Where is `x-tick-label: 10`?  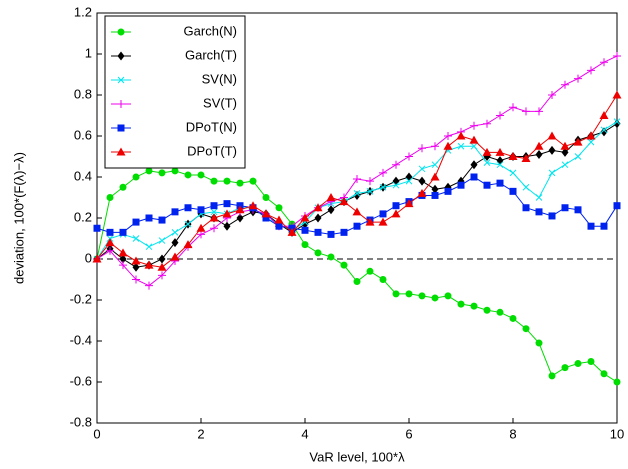 x-tick-label: 10 is located at coordinates (617, 433).